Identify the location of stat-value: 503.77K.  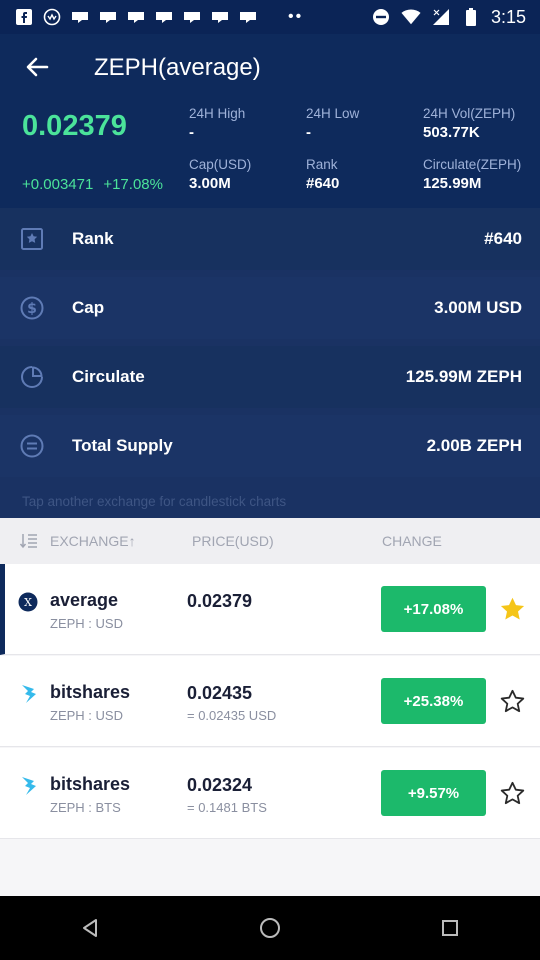
(451, 132).